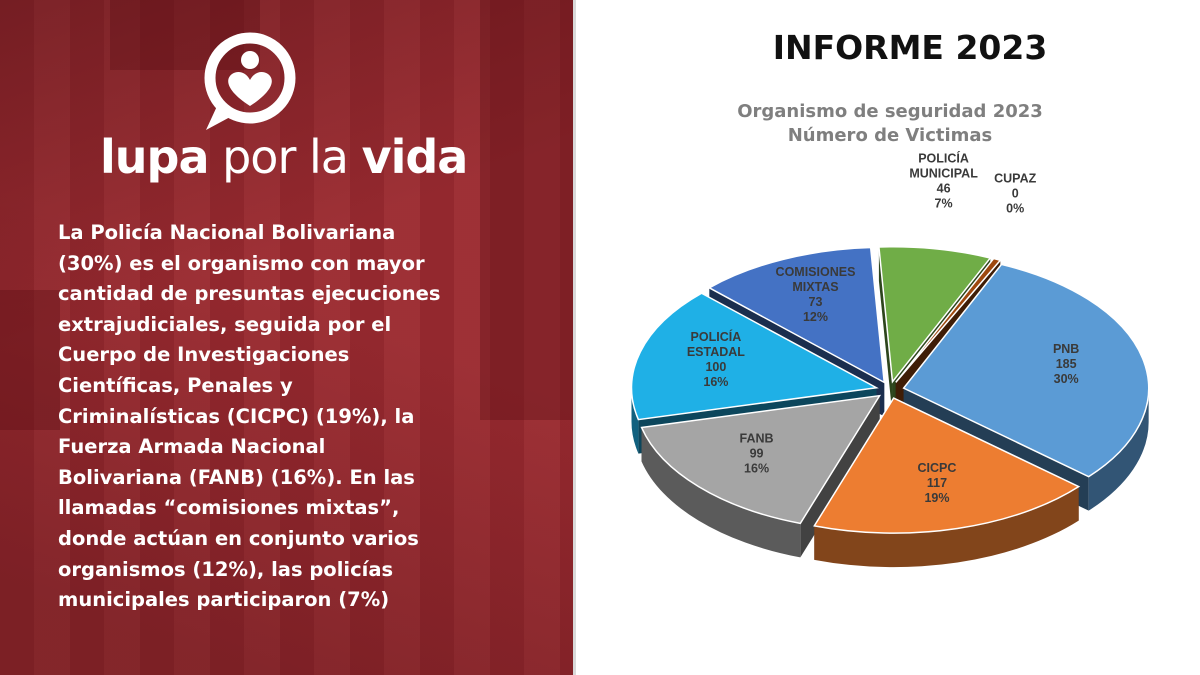  I want to click on slice-label-line: CUPAZ, so click(1015, 178).